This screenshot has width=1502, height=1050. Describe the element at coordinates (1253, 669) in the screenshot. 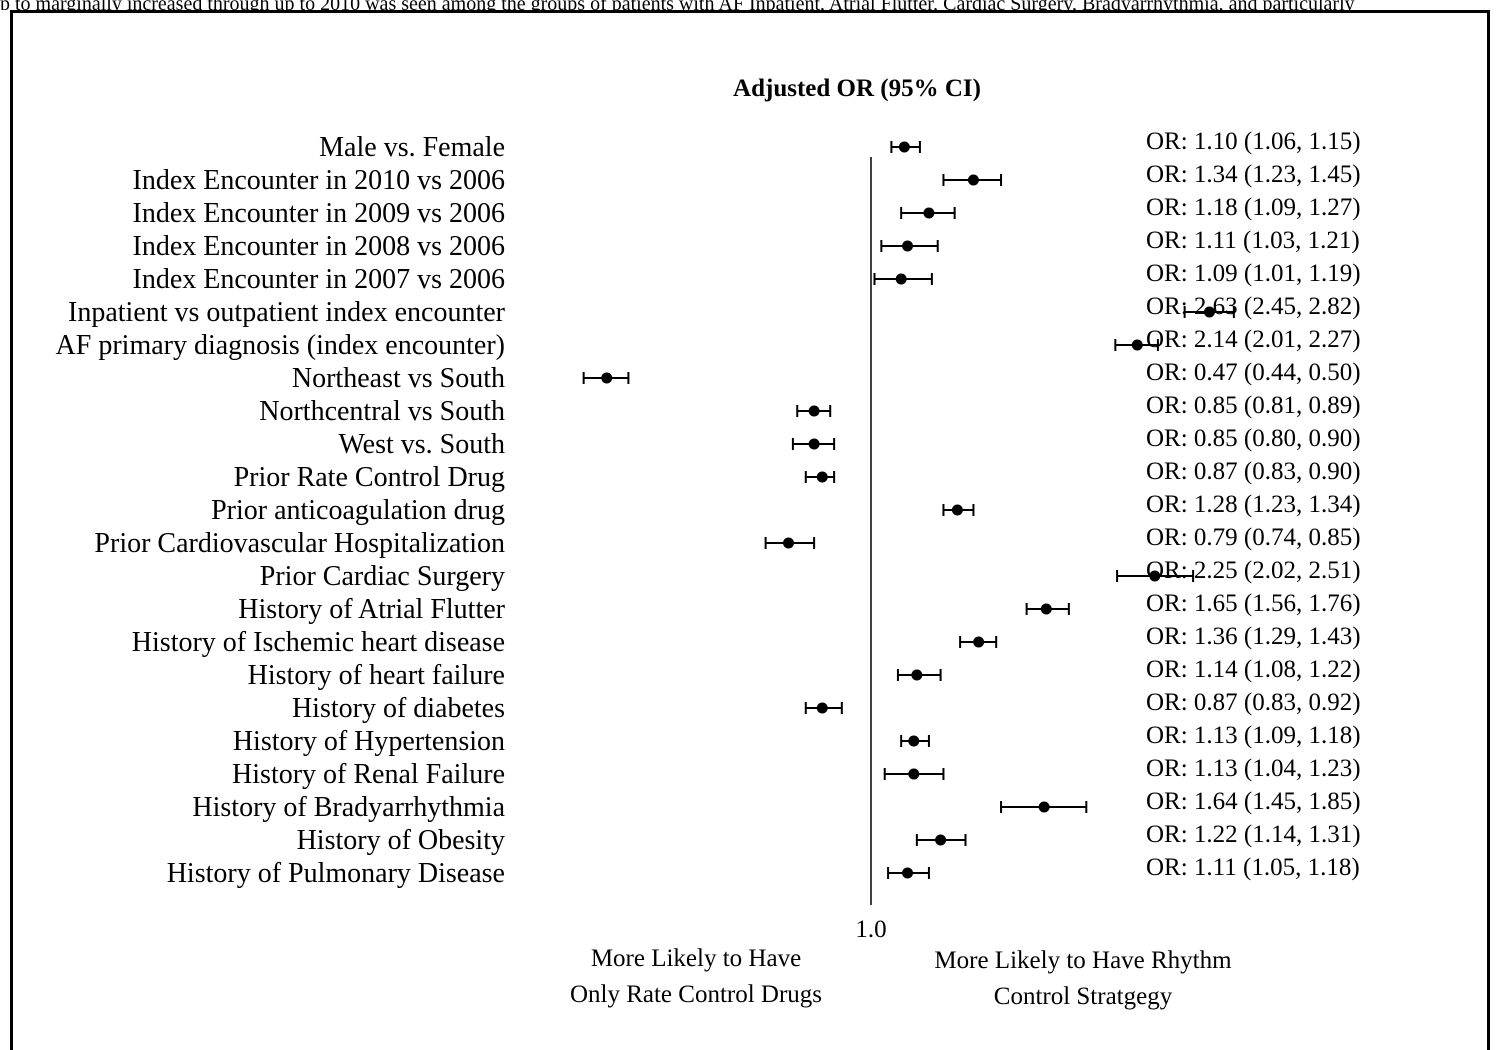

I see `or-value-label: OR: 1.14 (1.08, 1.22)` at that location.